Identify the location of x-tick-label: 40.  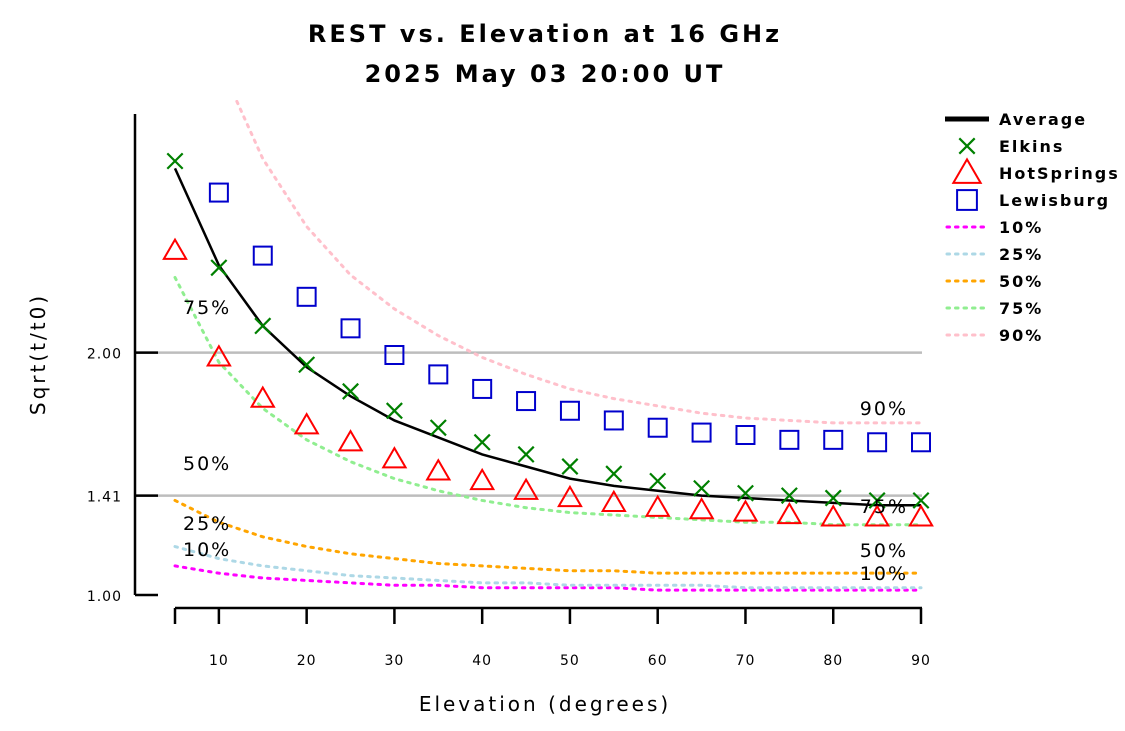
(482, 661).